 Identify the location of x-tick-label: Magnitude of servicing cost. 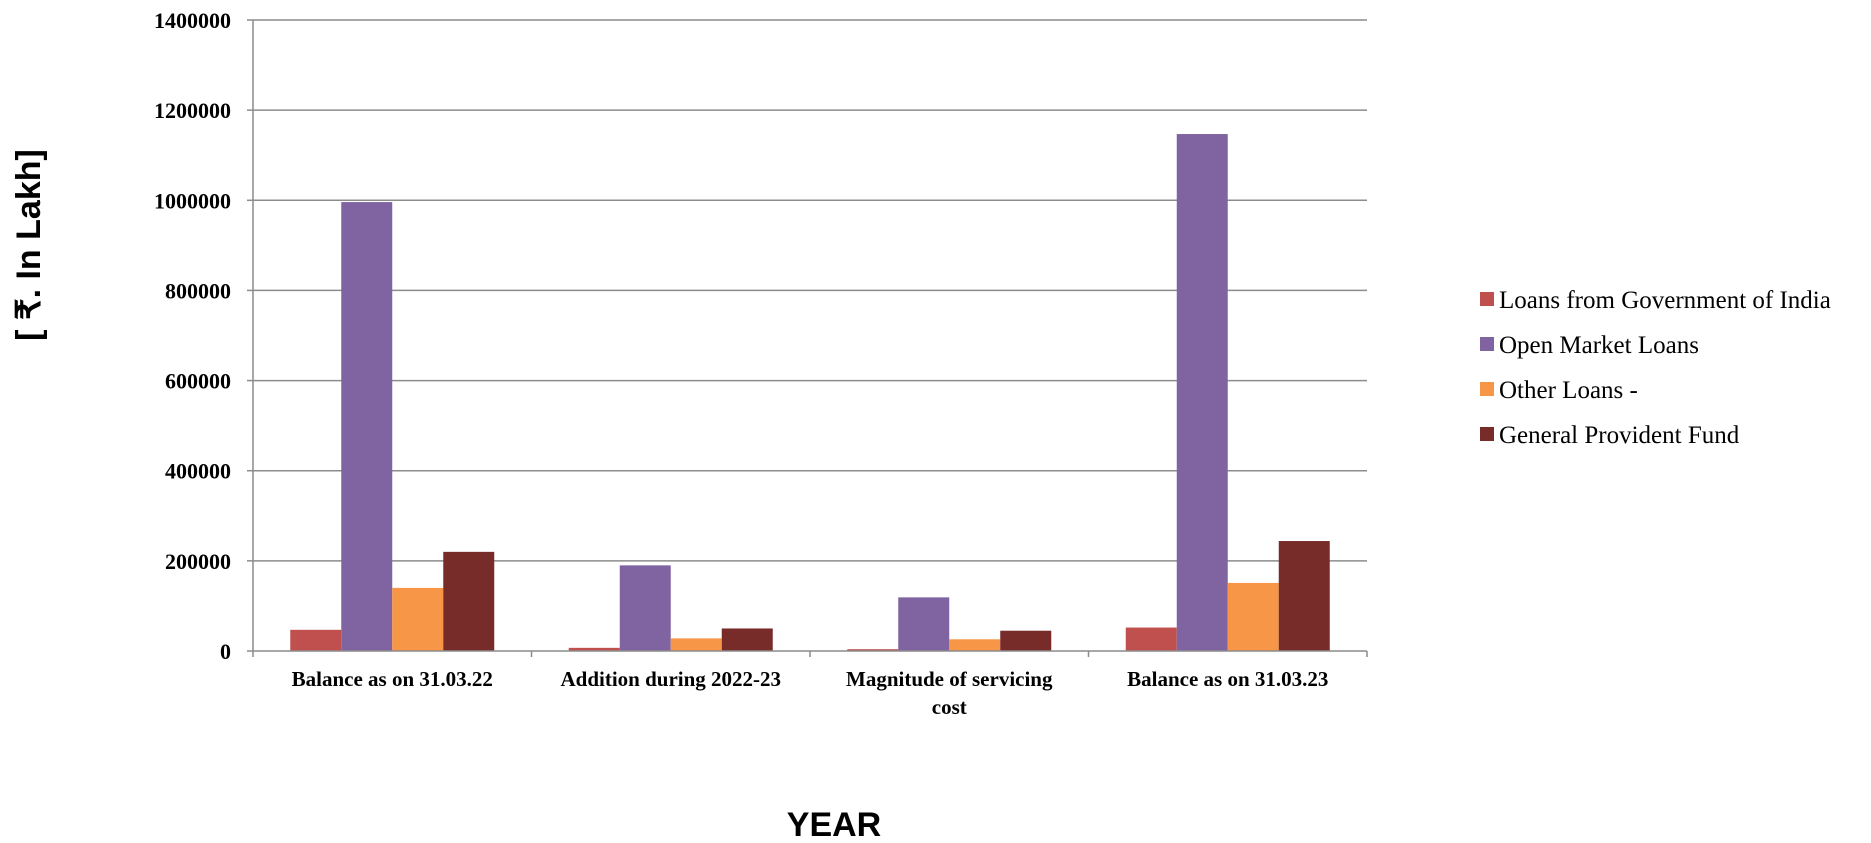
(949, 693).